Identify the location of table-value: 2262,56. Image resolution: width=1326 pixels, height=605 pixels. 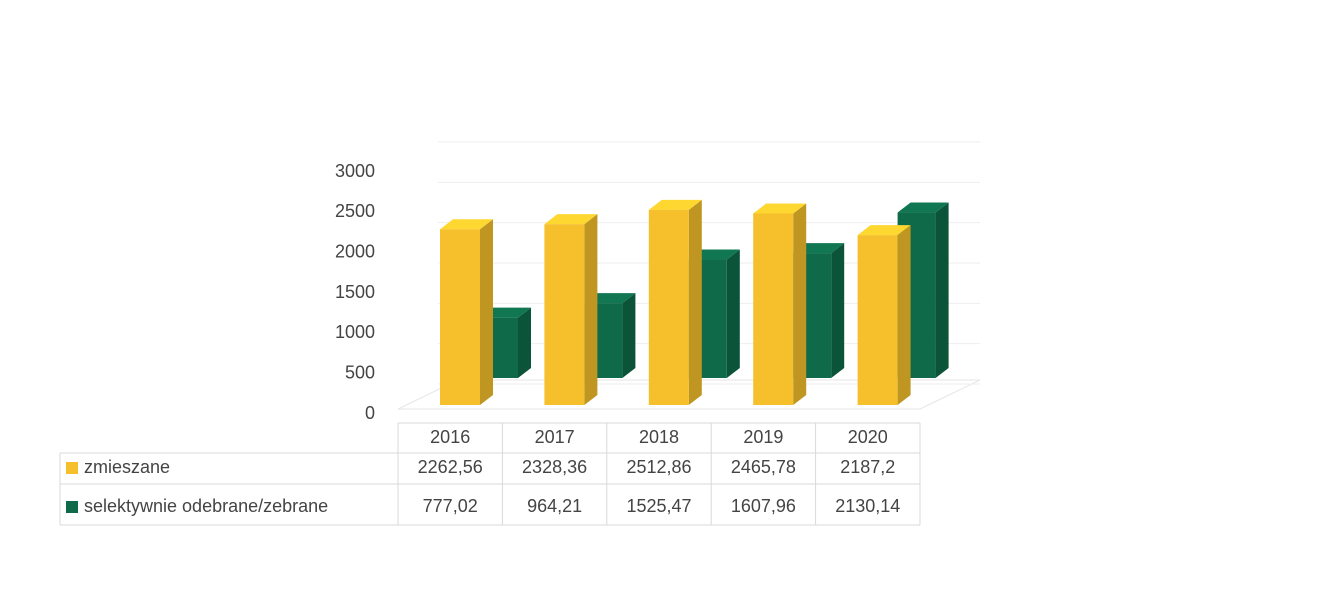
(450, 467).